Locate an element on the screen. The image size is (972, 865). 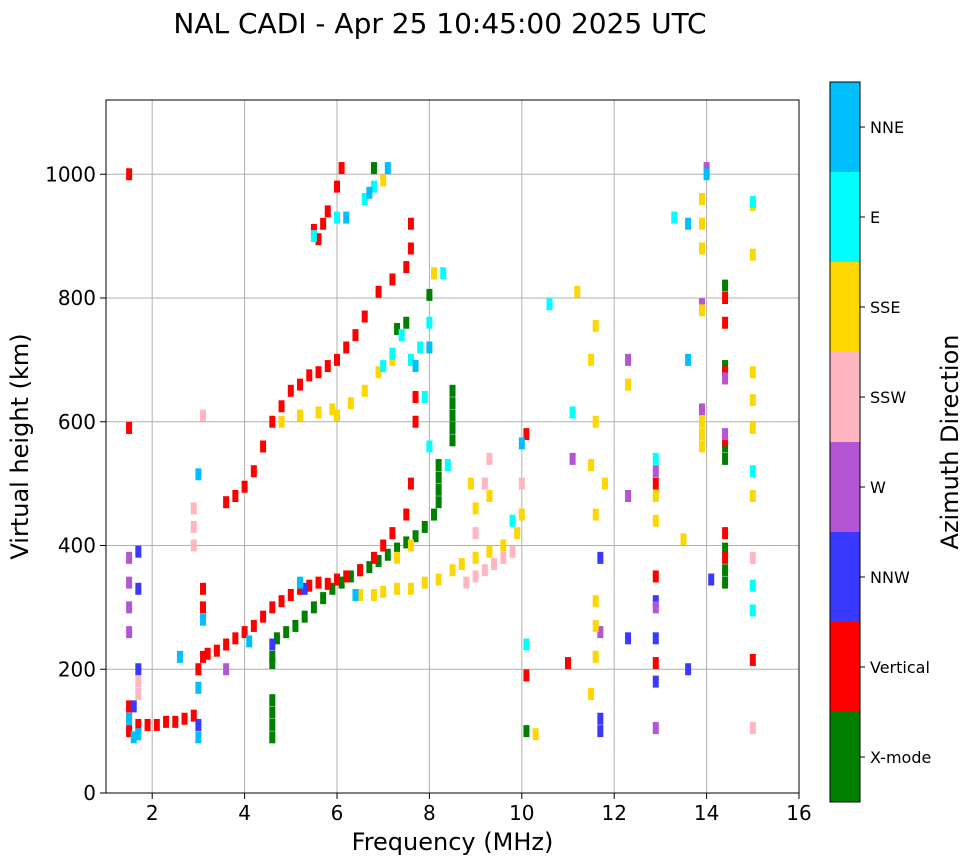
y-tick-label: 0 is located at coordinates (89, 793).